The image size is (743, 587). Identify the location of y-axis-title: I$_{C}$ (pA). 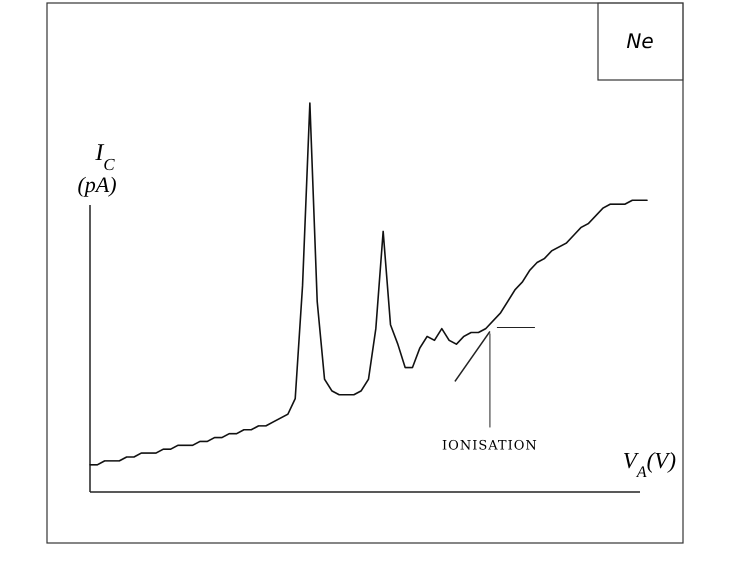
(97, 168).